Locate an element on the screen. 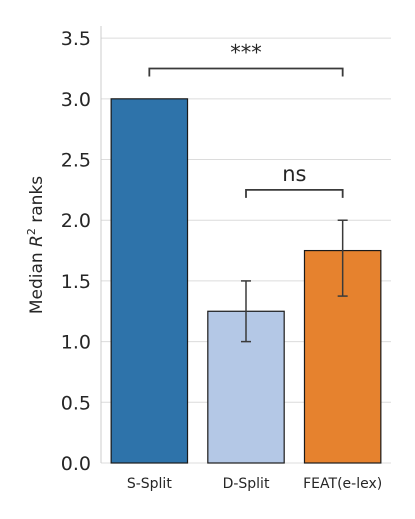 The height and width of the screenshot is (519, 415). y-tick-label: 0.0 is located at coordinates (76, 464).